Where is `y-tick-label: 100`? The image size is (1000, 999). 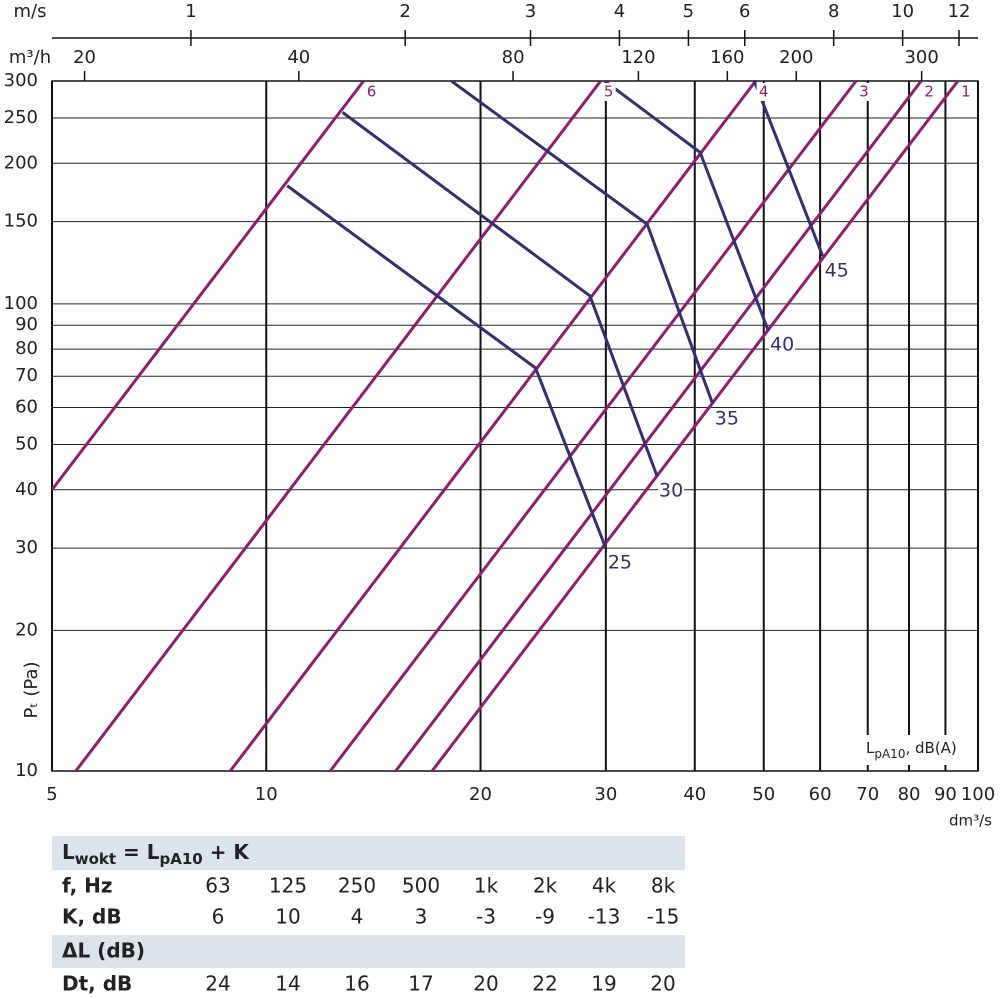
y-tick-label: 100 is located at coordinates (21, 303).